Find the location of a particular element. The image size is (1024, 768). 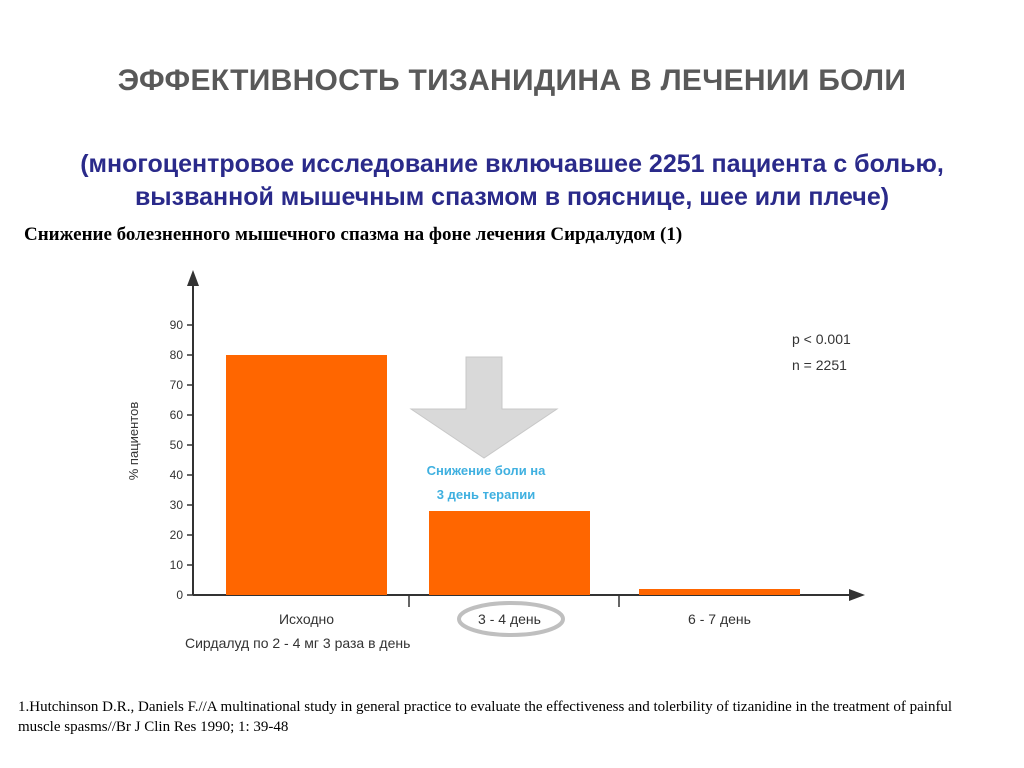

y-tick-label: 90 is located at coordinates (177, 325).